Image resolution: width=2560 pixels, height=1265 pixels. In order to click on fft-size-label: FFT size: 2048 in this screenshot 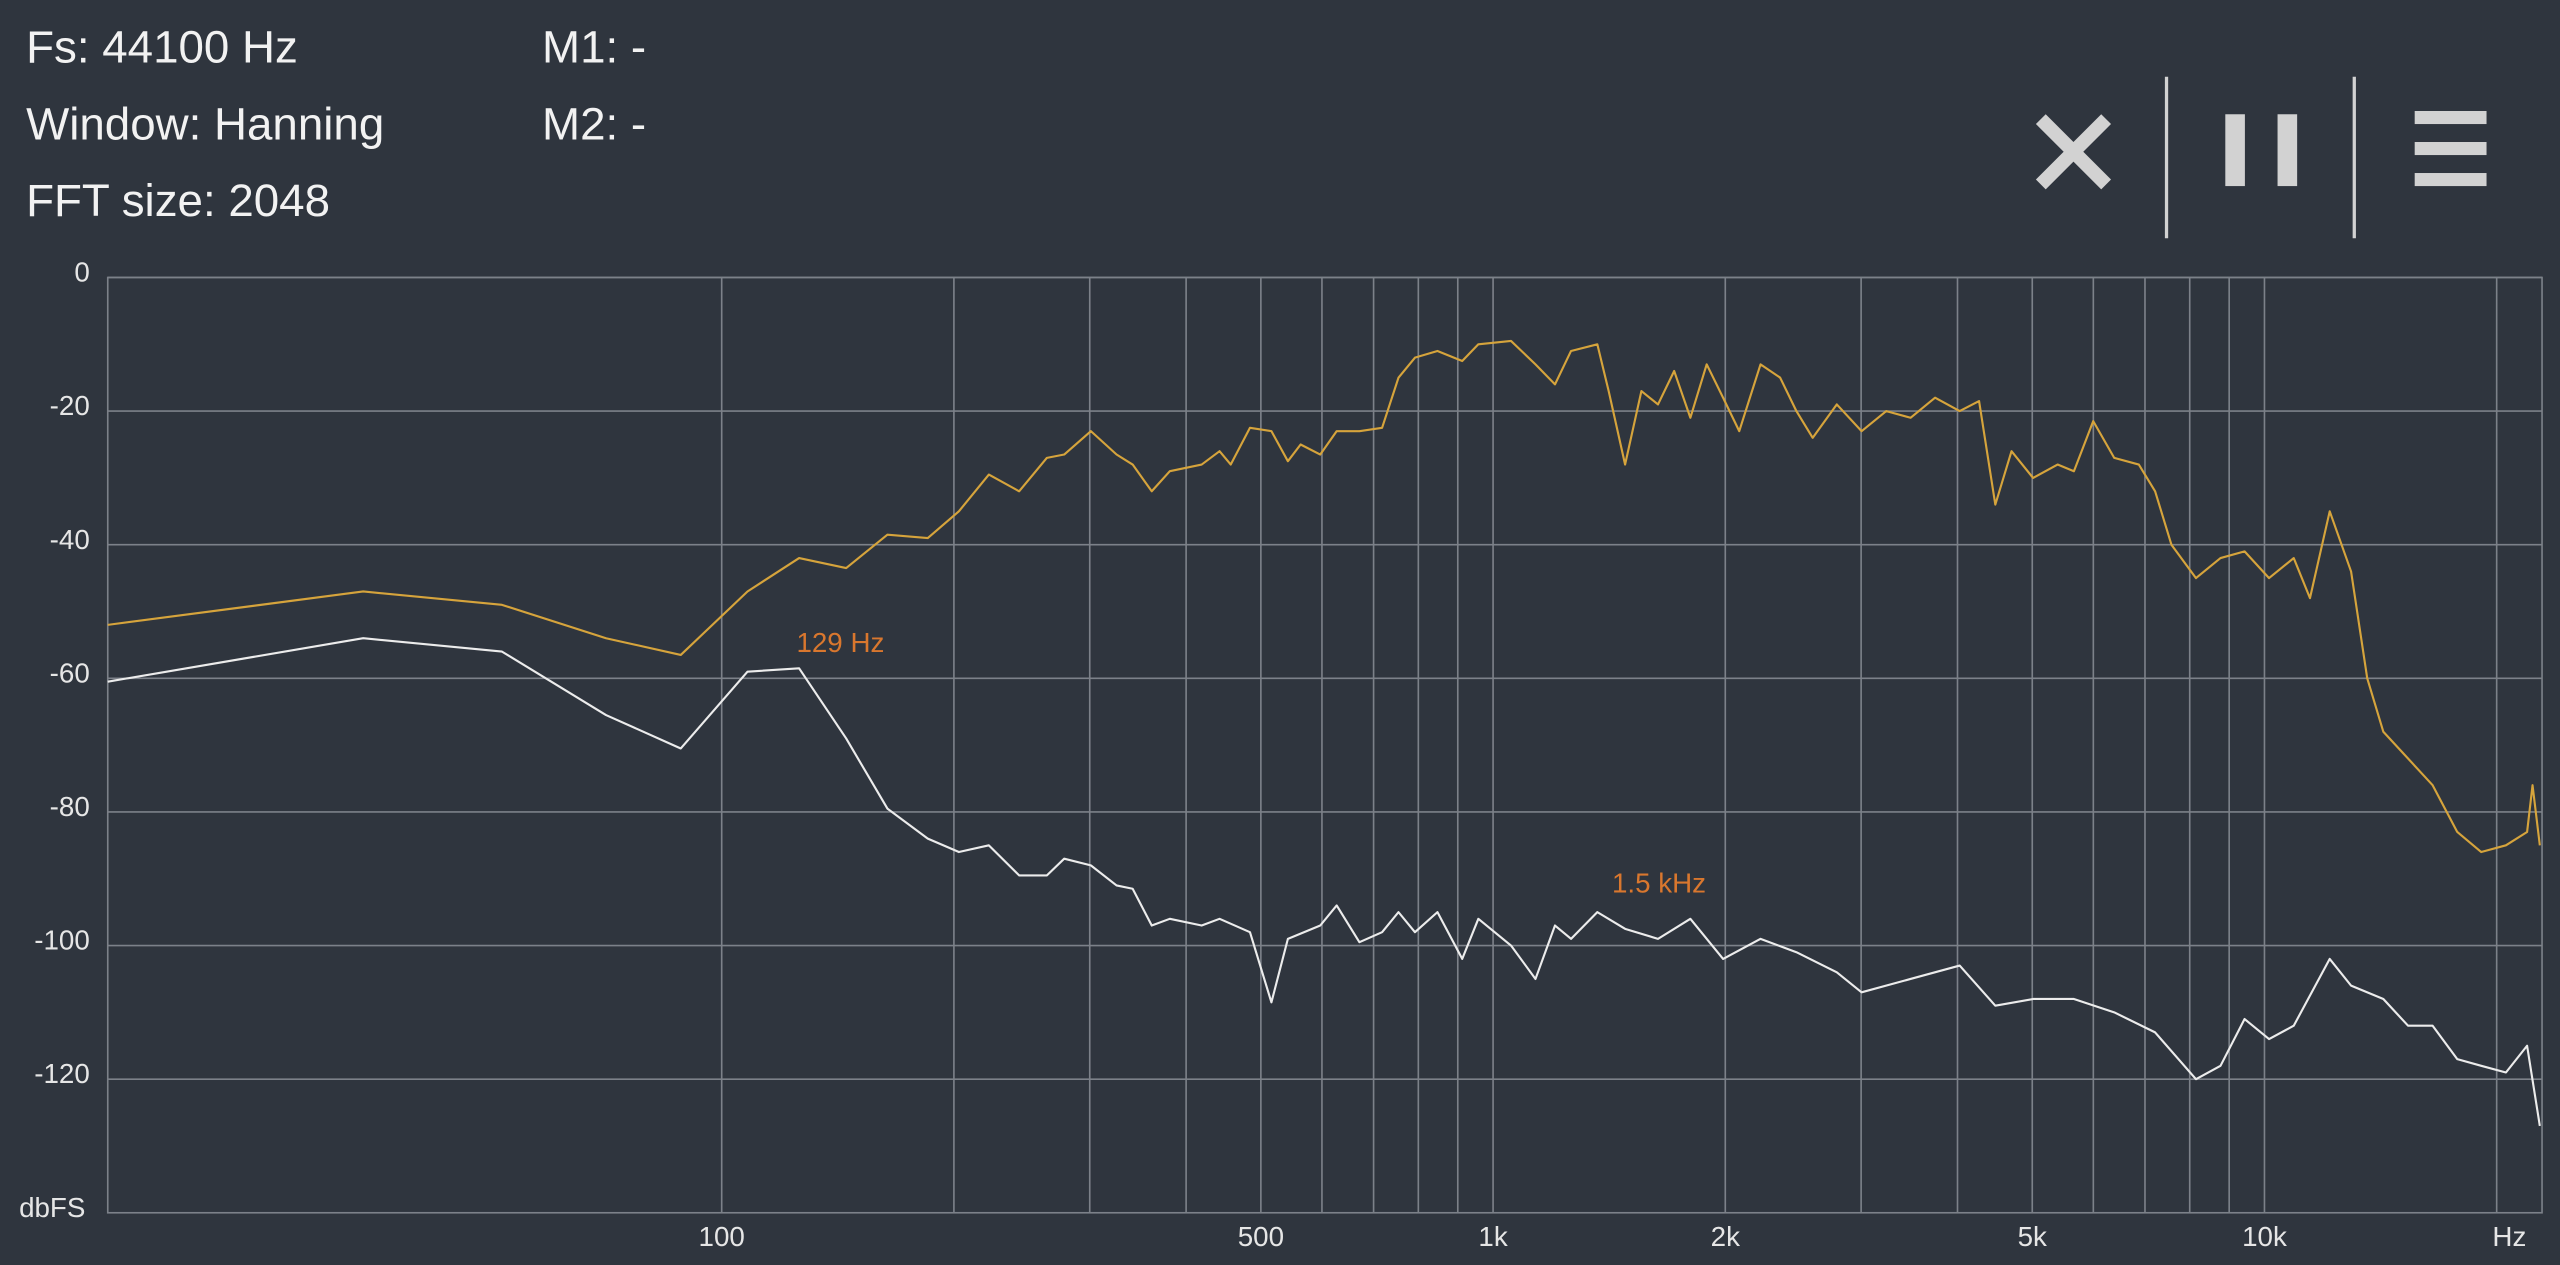, I will do `click(178, 200)`.